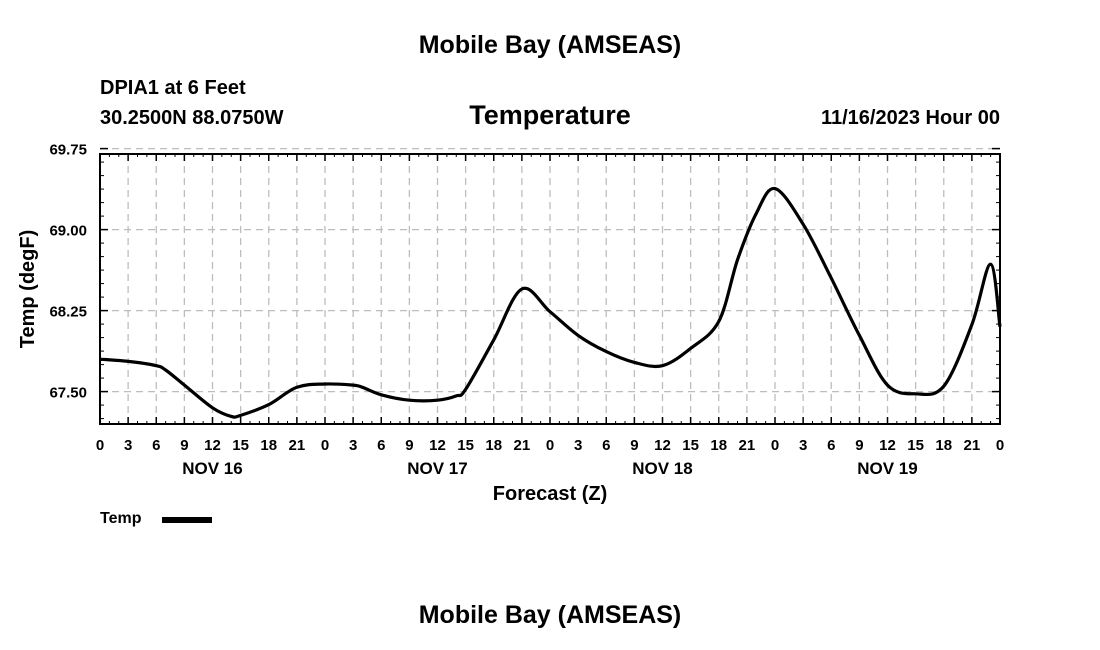 This screenshot has width=1100, height=650. Describe the element at coordinates (550, 615) in the screenshot. I see `footer-title: Mobile Bay (AMSEAS)` at that location.